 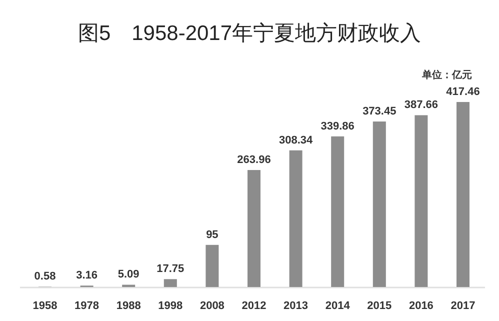 What do you see at coordinates (45, 276) in the screenshot?
I see `data-label: 0.58` at bounding box center [45, 276].